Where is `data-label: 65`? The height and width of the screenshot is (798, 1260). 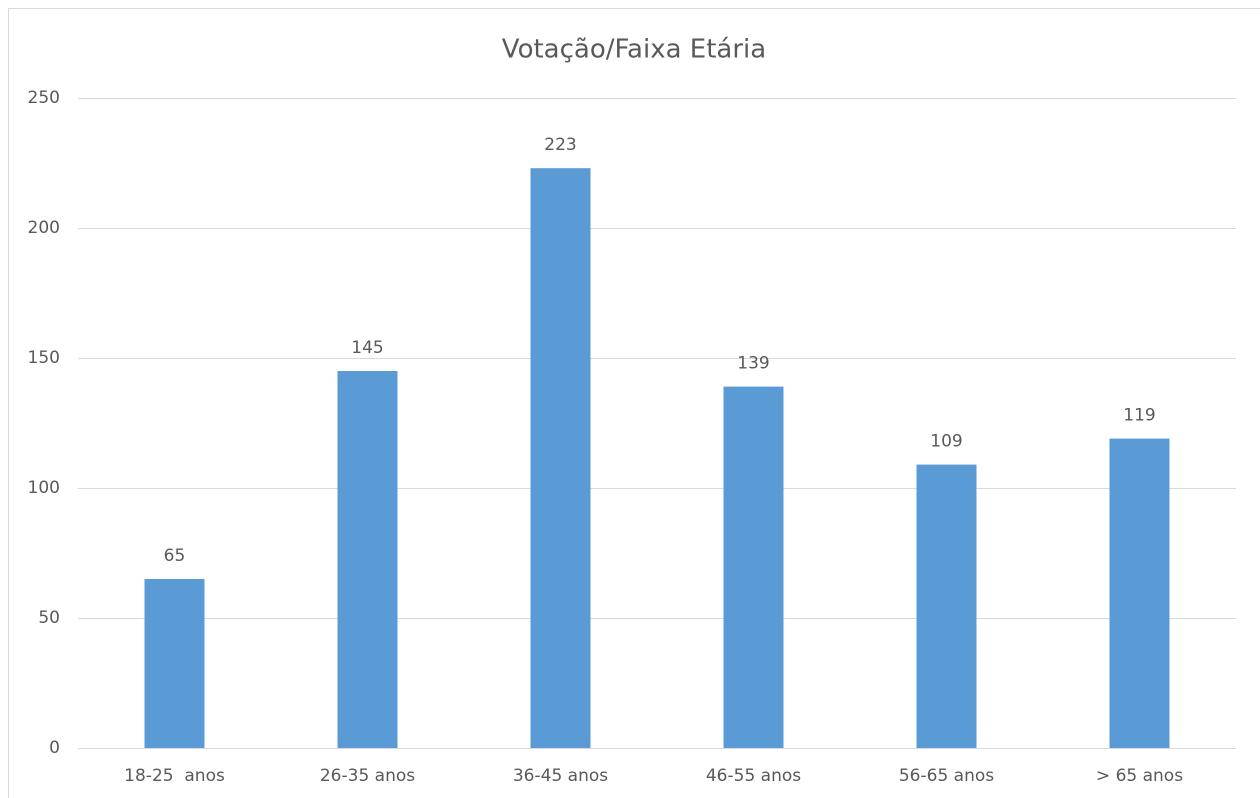
data-label: 65 is located at coordinates (175, 556).